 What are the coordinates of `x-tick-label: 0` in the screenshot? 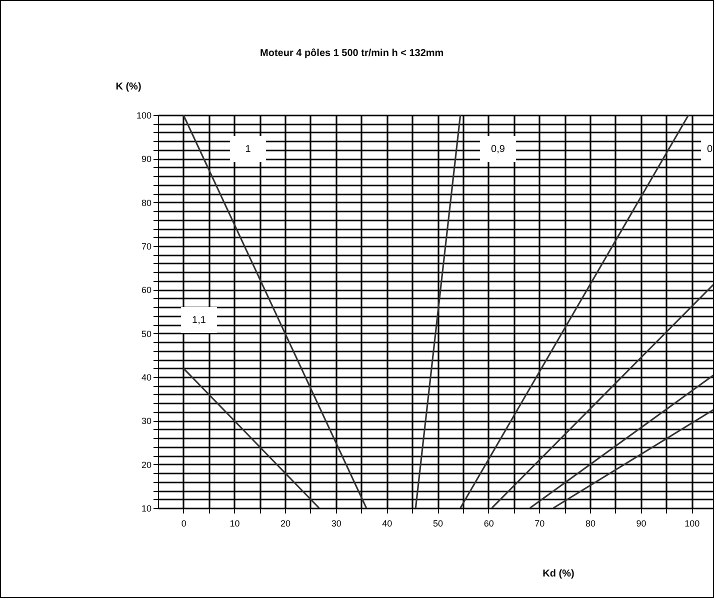 It's located at (183, 523).